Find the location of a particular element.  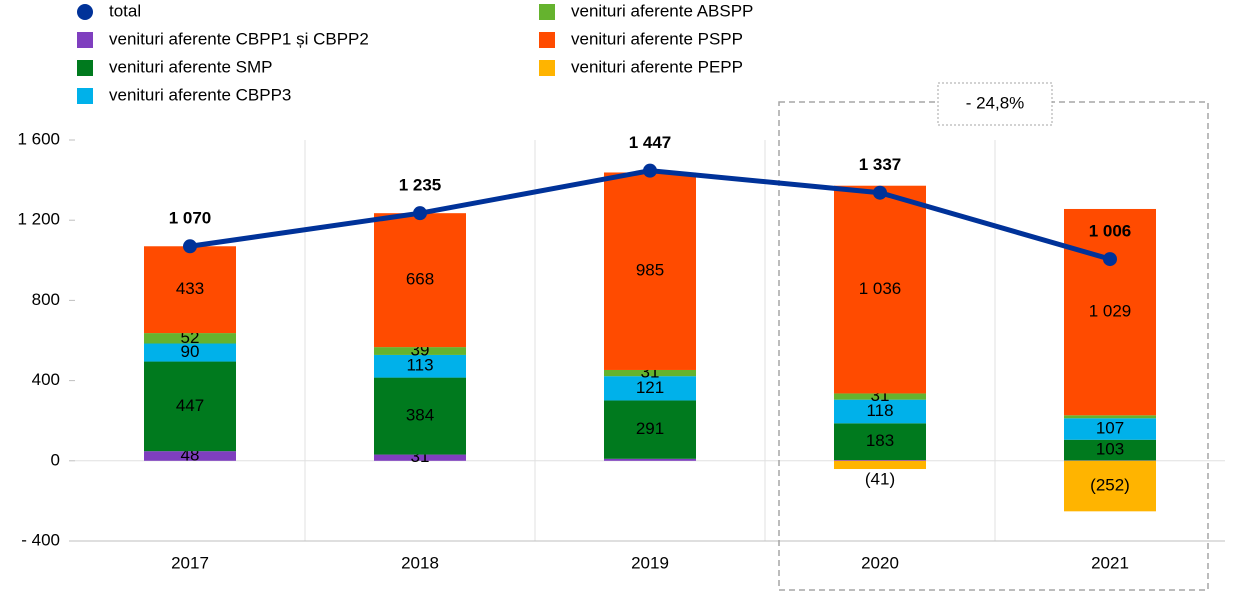

data-label: (252) is located at coordinates (1110, 485).